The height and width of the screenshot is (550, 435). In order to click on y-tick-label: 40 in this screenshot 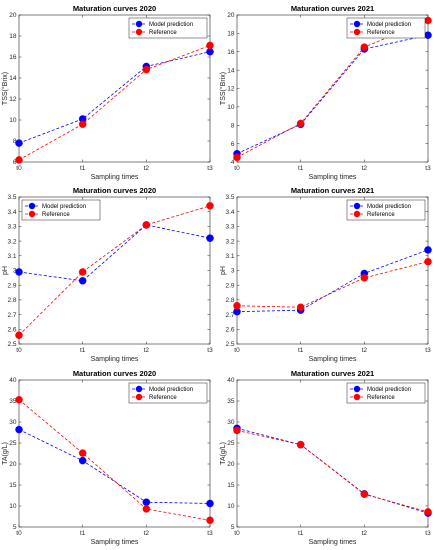, I will do `click(13, 380)`.